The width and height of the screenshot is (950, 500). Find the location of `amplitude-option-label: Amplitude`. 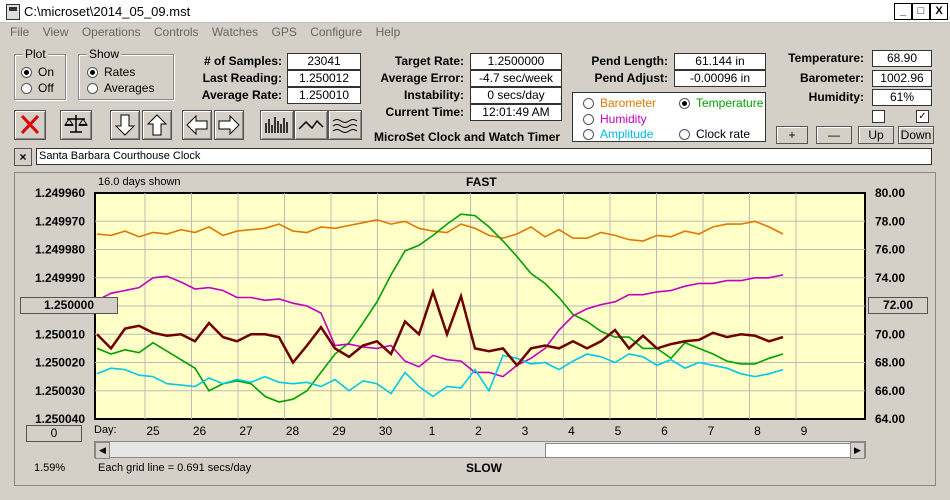

amplitude-option-label: Amplitude is located at coordinates (627, 134).